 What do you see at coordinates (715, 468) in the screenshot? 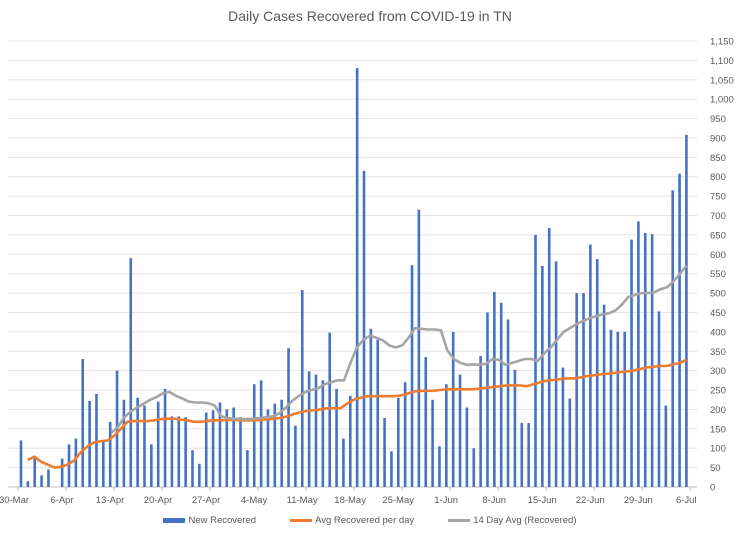
I see `y-tick-label: 50` at bounding box center [715, 468].